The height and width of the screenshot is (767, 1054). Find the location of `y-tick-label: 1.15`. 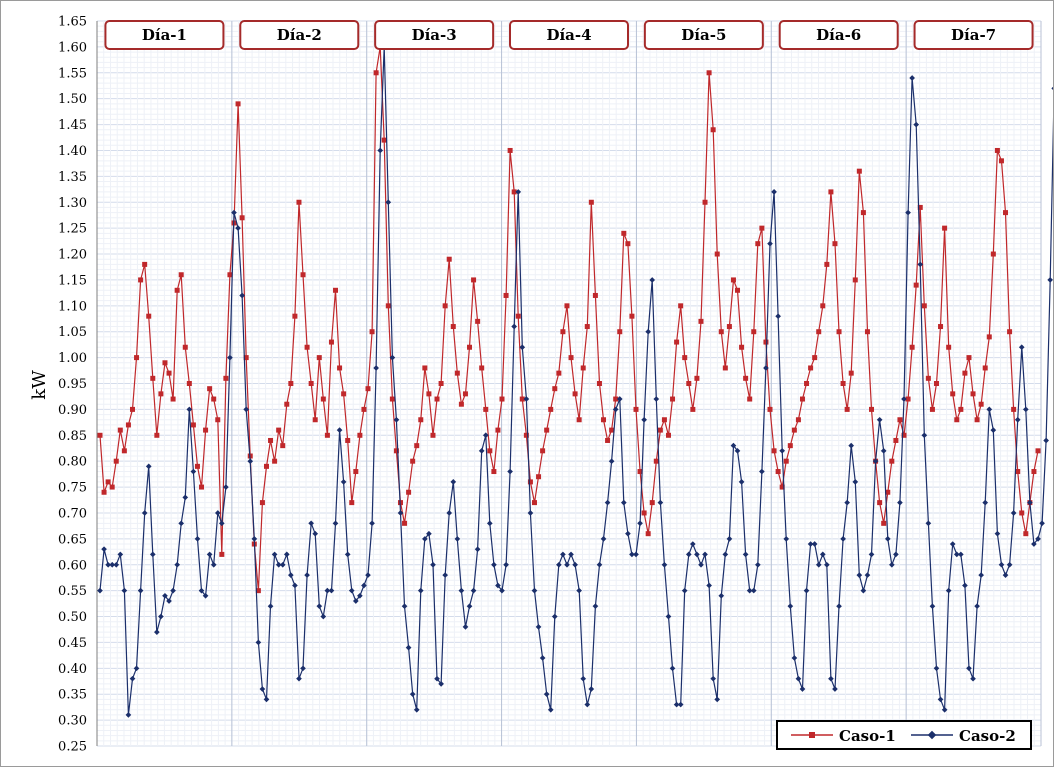

y-tick-label: 1.15 is located at coordinates (72, 280).